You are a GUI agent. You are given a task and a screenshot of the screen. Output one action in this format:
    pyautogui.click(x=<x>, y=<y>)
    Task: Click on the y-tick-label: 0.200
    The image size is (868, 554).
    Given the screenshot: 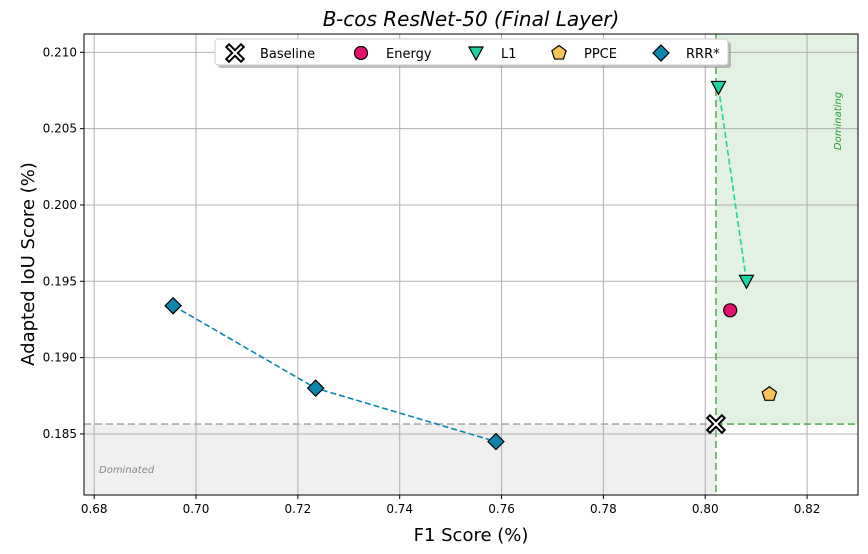 What is the action you would take?
    pyautogui.click(x=60, y=205)
    